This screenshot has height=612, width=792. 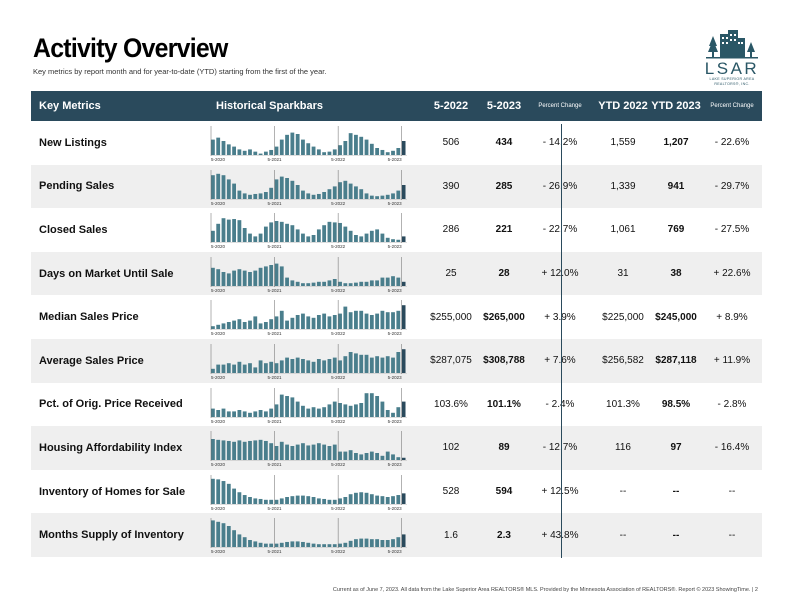 What do you see at coordinates (560, 535) in the screenshot?
I see `cell-month-change: + 43.8%` at bounding box center [560, 535].